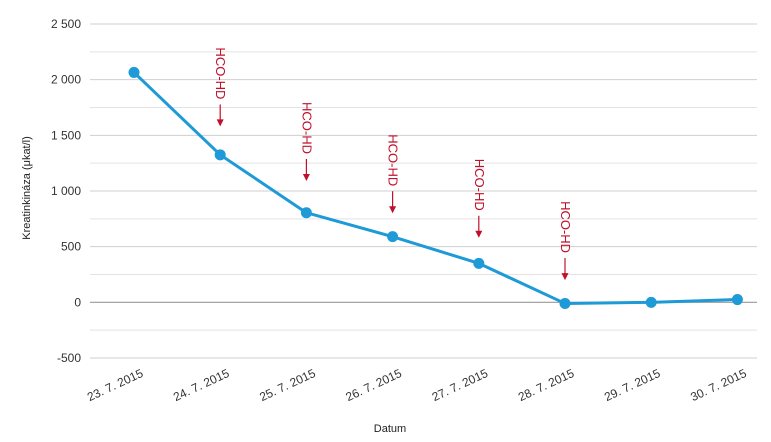 This screenshot has height=442, width=771. What do you see at coordinates (115, 385) in the screenshot?
I see `x-tick-label: 23. 7. 2015` at bounding box center [115, 385].